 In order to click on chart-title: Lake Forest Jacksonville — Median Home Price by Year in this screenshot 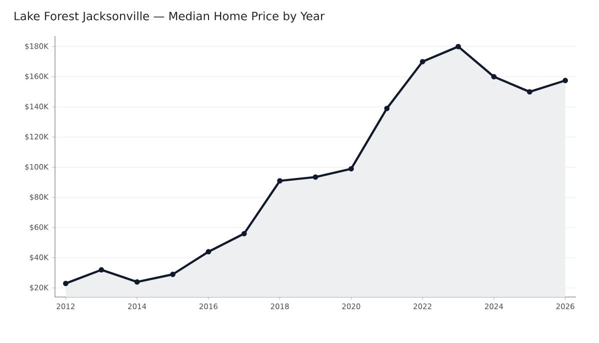, I will do `click(169, 17)`.